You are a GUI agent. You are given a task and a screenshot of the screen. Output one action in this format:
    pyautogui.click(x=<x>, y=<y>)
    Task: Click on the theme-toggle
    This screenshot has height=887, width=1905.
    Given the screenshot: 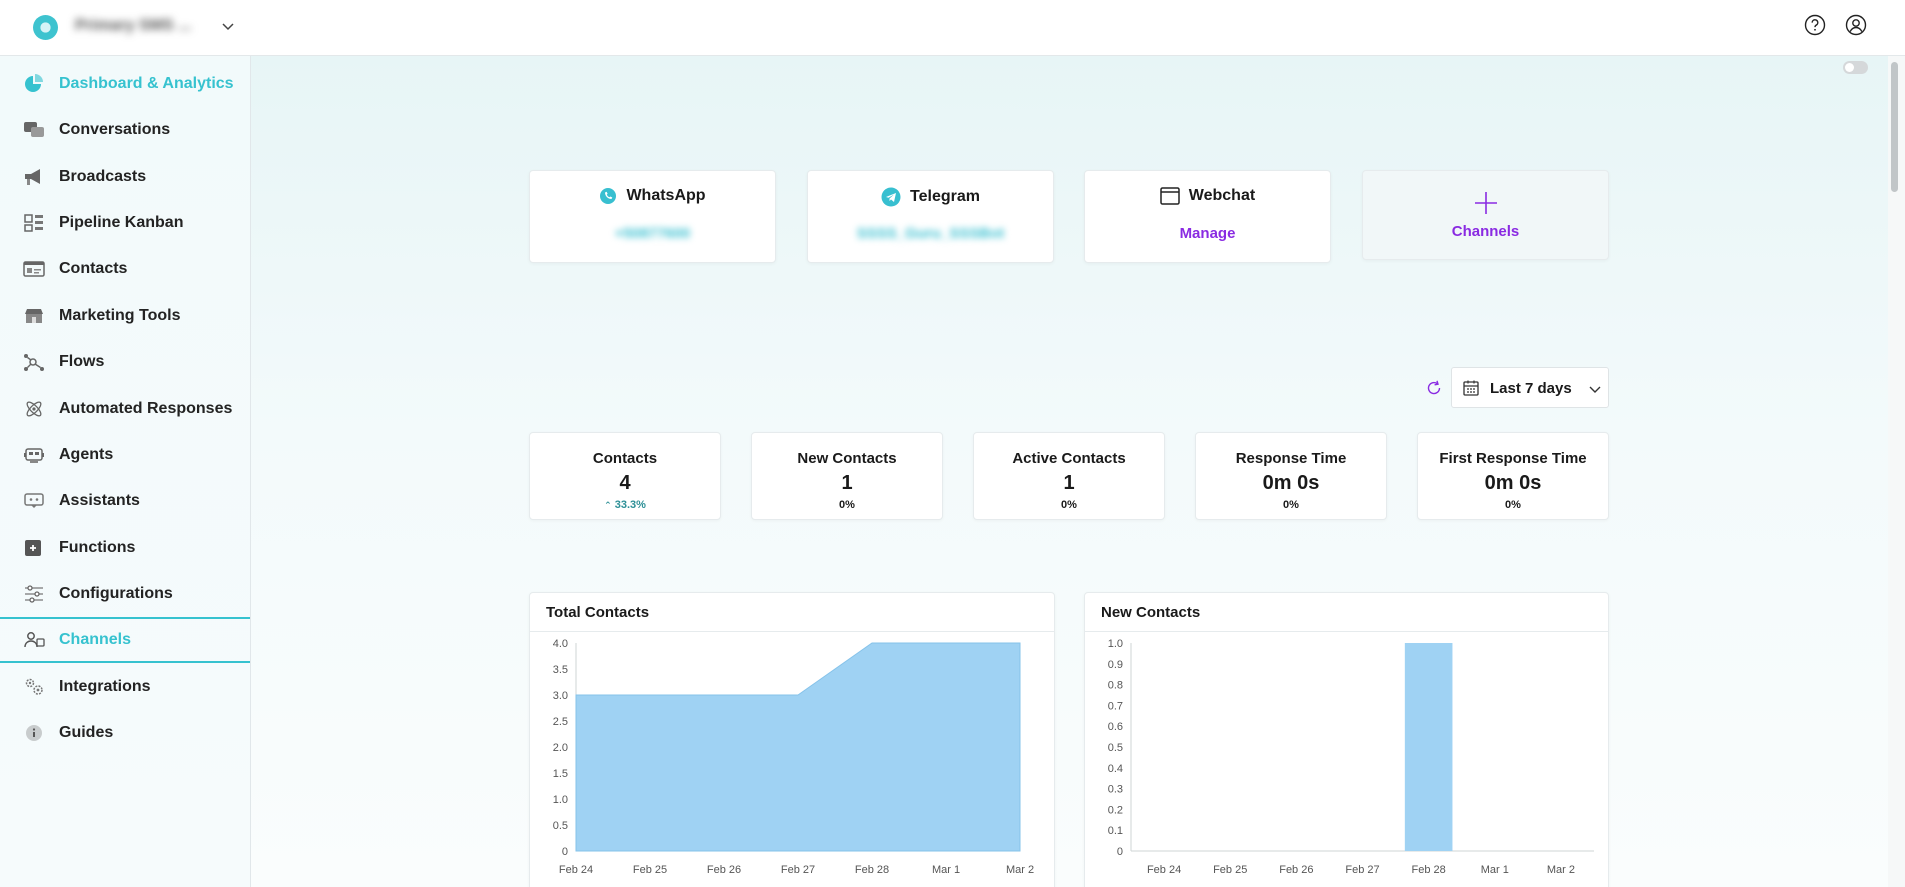 What is the action you would take?
    pyautogui.click(x=1855, y=67)
    